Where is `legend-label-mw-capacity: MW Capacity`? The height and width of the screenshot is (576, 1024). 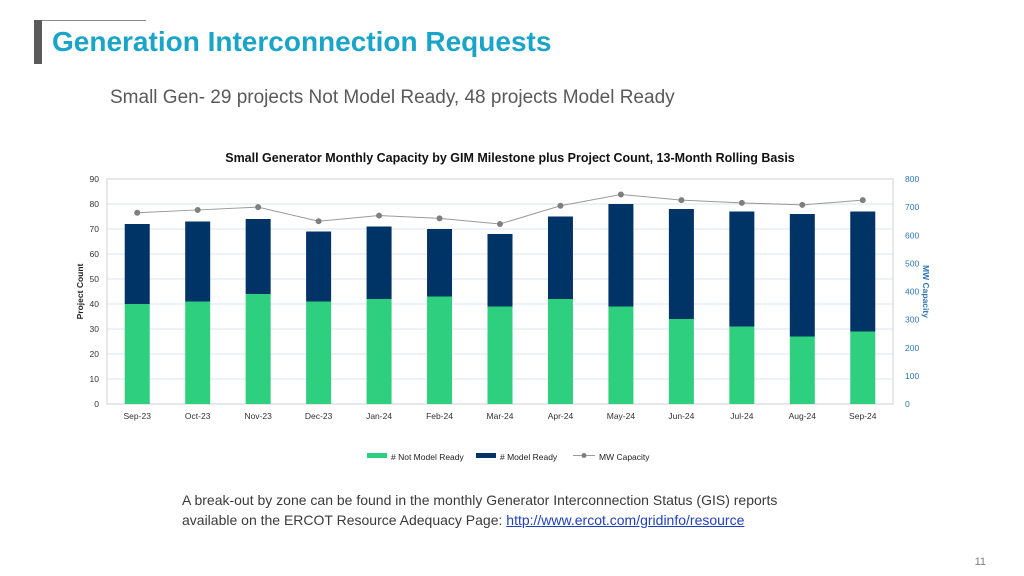 legend-label-mw-capacity: MW Capacity is located at coordinates (624, 457).